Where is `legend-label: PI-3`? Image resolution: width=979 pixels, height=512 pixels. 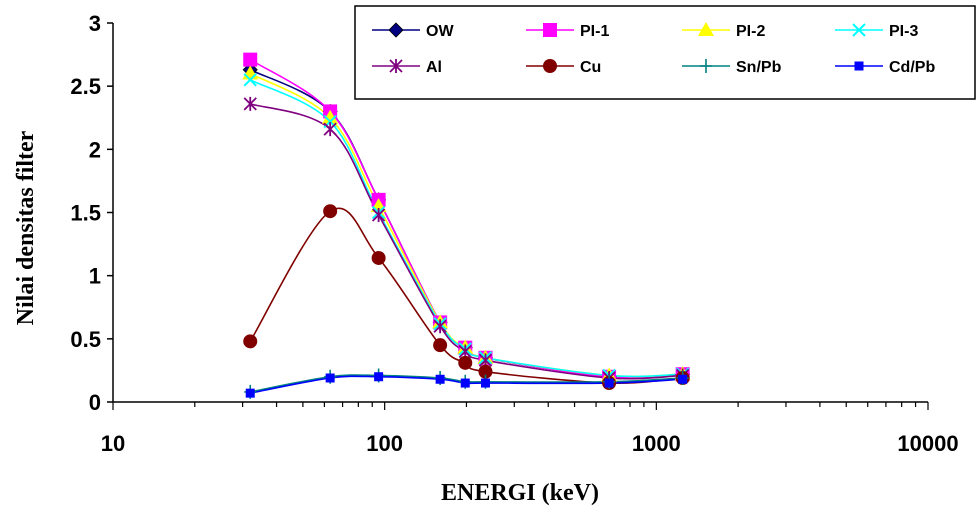
legend-label: PI-3 is located at coordinates (903, 31).